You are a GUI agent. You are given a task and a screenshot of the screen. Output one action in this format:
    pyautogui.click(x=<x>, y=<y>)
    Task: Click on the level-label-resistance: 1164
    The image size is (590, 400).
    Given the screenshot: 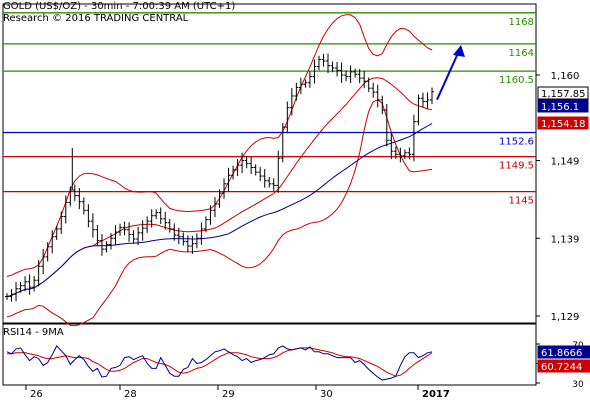 What is the action you would take?
    pyautogui.click(x=521, y=53)
    